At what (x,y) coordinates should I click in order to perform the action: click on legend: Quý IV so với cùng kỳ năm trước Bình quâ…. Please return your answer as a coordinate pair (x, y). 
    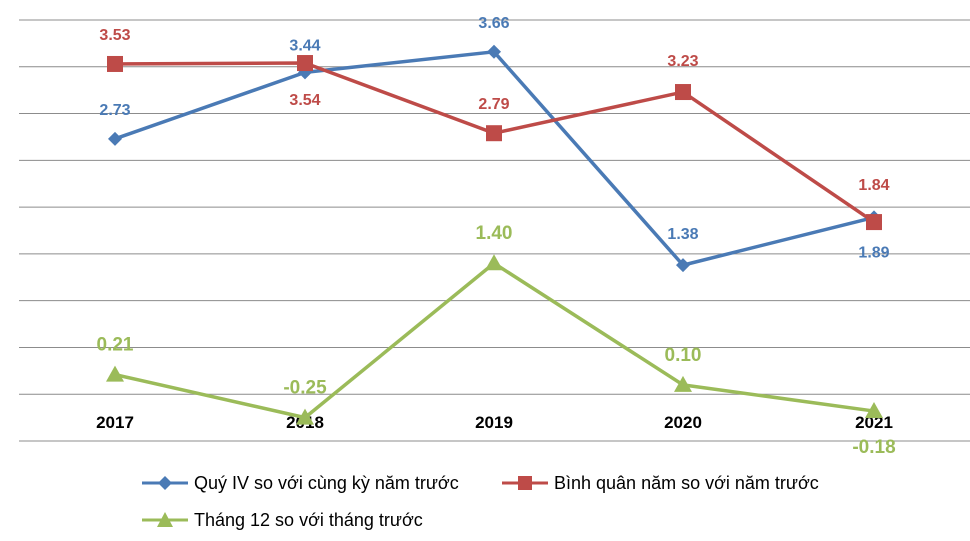
    Looking at the image, I should click on (540, 501).